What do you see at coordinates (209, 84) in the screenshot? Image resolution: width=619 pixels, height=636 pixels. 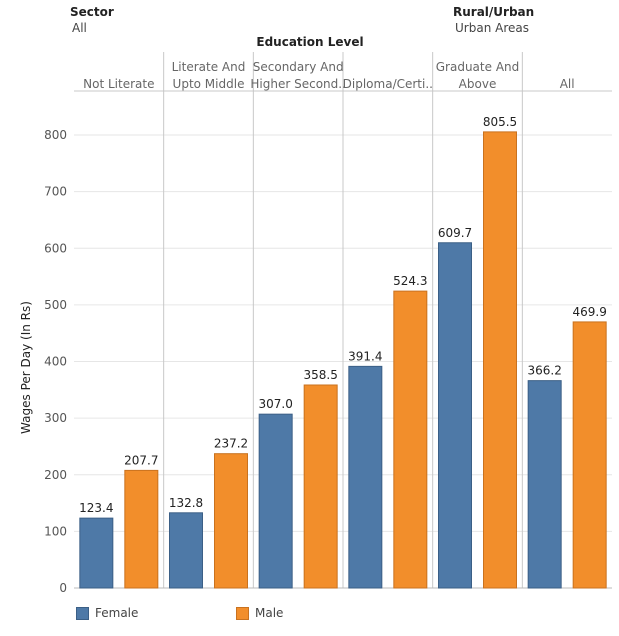 I see `category-label-1-1: Upto Middle` at bounding box center [209, 84].